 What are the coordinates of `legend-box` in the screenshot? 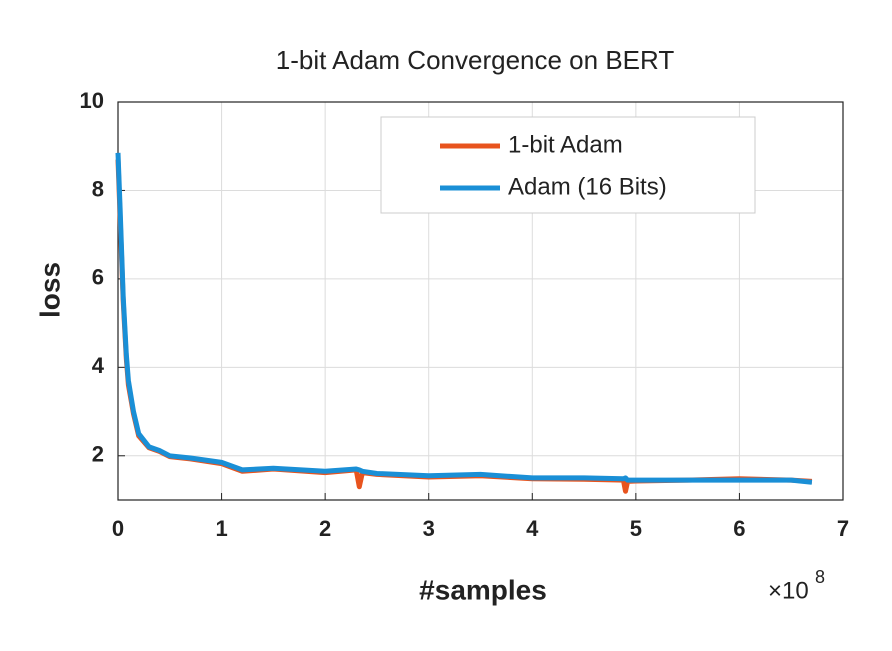 It's located at (568, 165).